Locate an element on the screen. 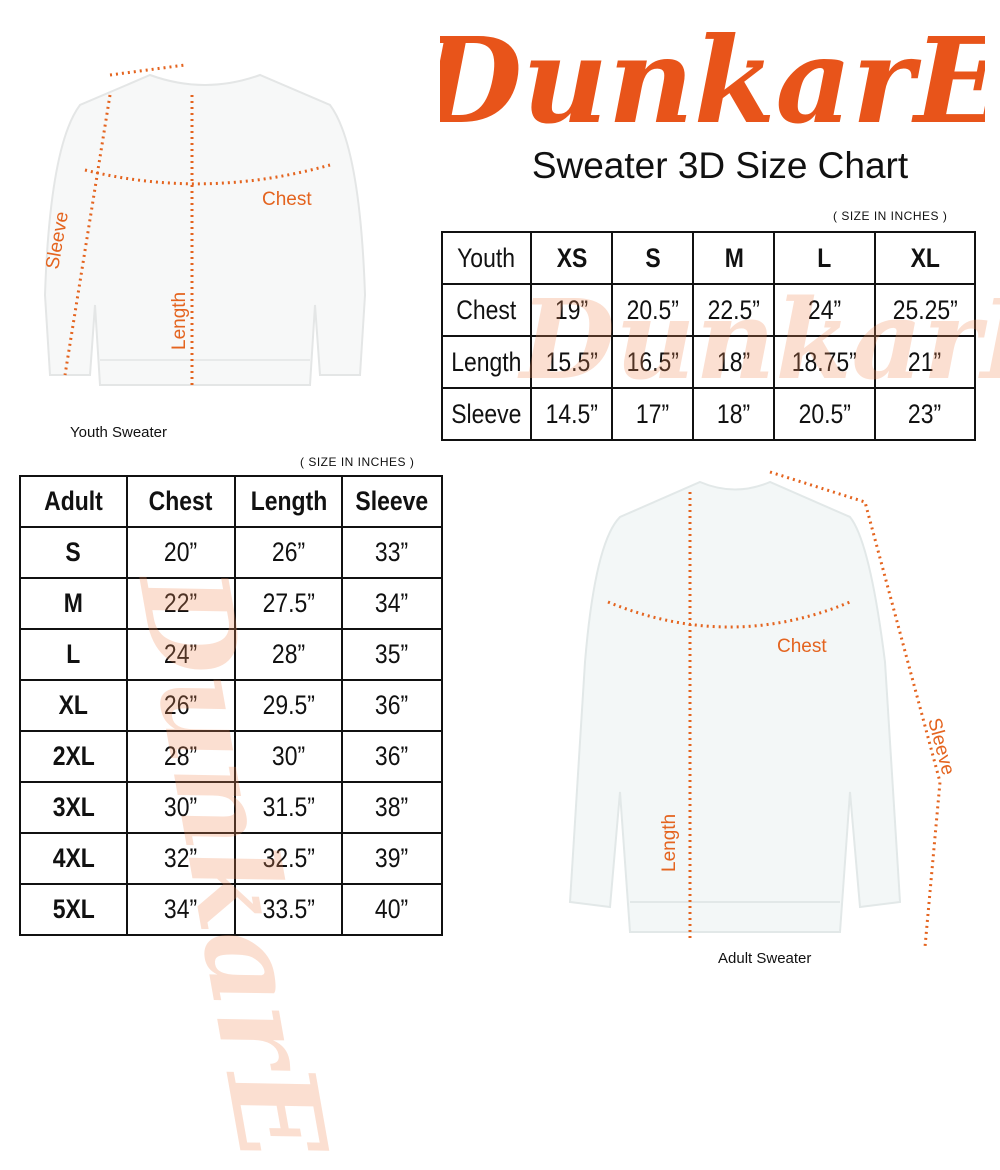 This screenshot has height=1170, width=1000. table-row: 2XL 28” 30” 36” is located at coordinates (231, 756).